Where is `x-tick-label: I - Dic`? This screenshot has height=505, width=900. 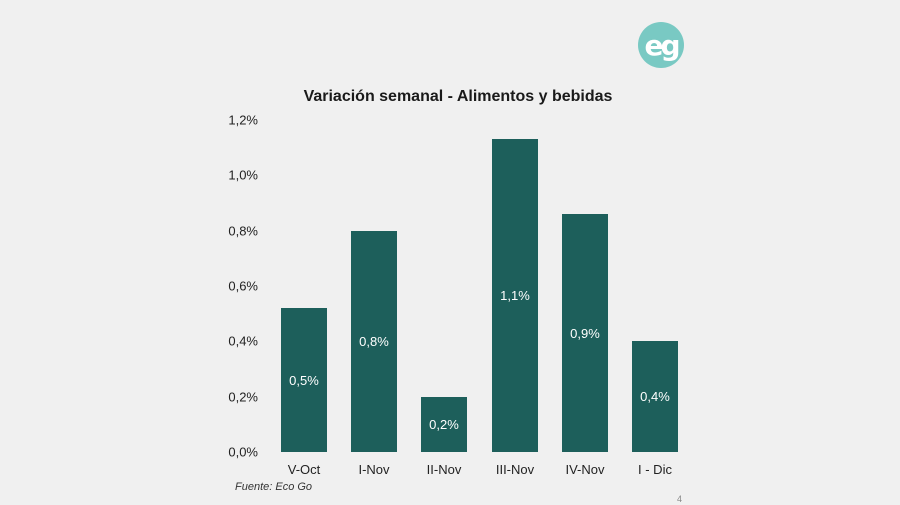 x-tick-label: I - Dic is located at coordinates (655, 469).